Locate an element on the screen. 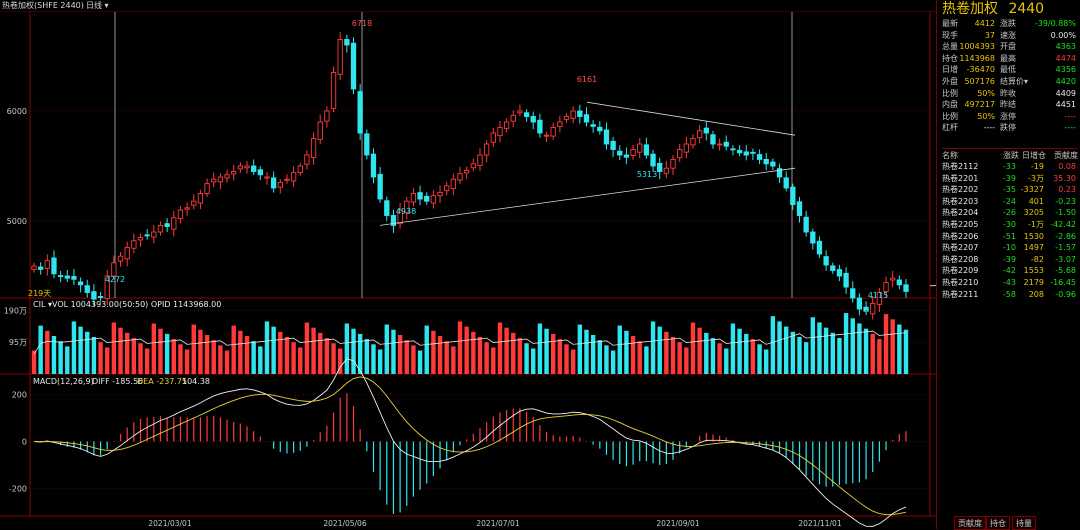 Image resolution: width=1080 pixels, height=530 pixels. contract-contribution: 0.08 is located at coordinates (1067, 166).